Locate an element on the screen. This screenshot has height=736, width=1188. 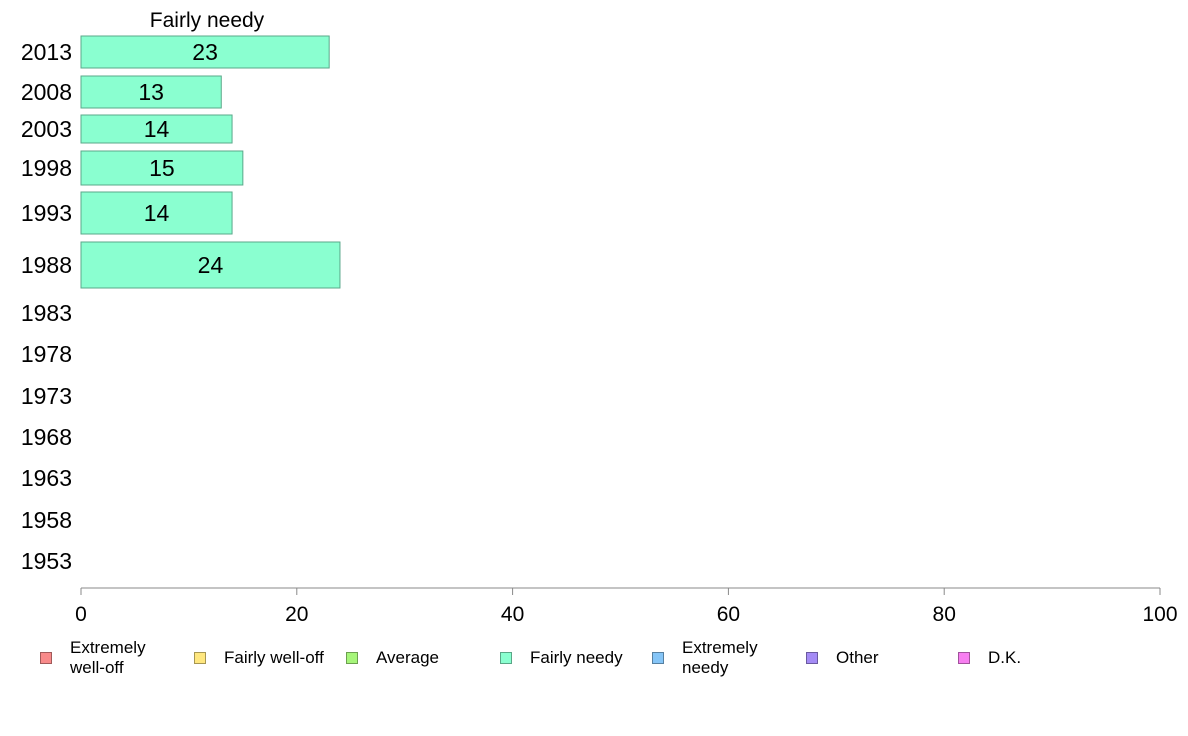
y-tick-label: 2013 is located at coordinates (46, 52).